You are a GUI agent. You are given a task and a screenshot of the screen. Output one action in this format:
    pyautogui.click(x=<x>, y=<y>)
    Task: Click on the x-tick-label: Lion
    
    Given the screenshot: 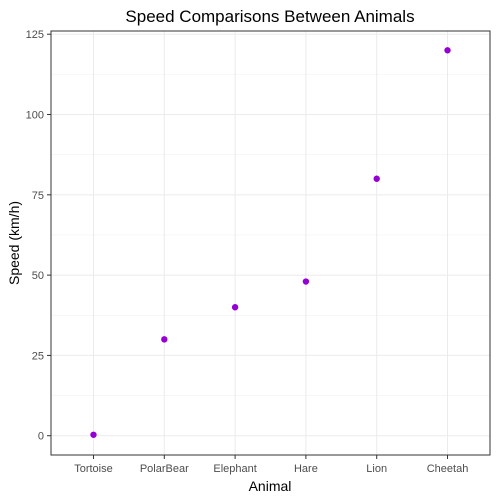 What is the action you would take?
    pyautogui.click(x=376, y=469)
    